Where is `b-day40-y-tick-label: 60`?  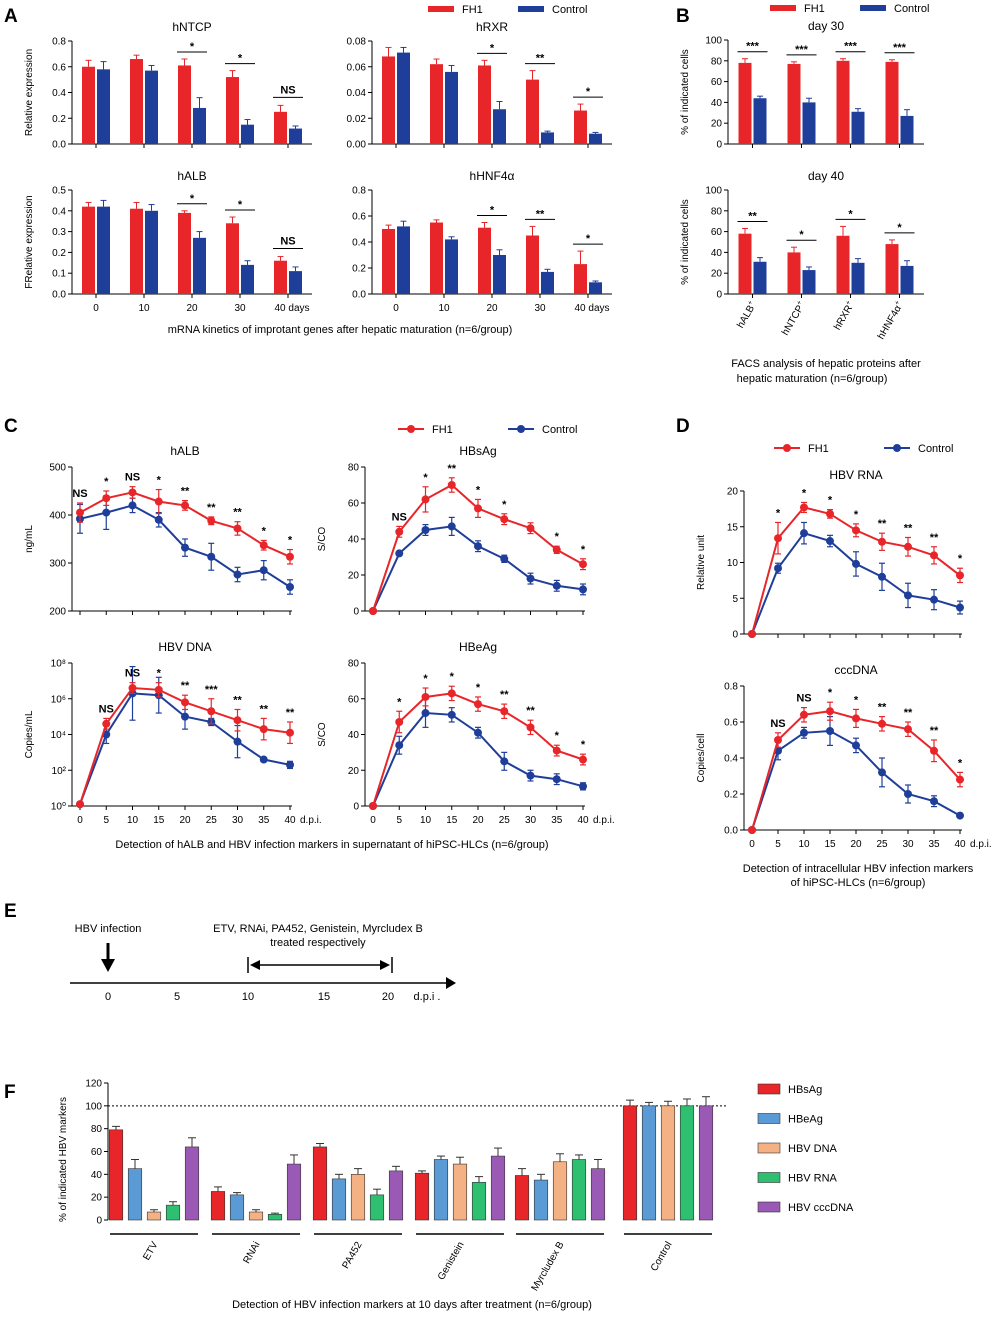
b-day40-y-tick-label: 60 is located at coordinates (717, 232).